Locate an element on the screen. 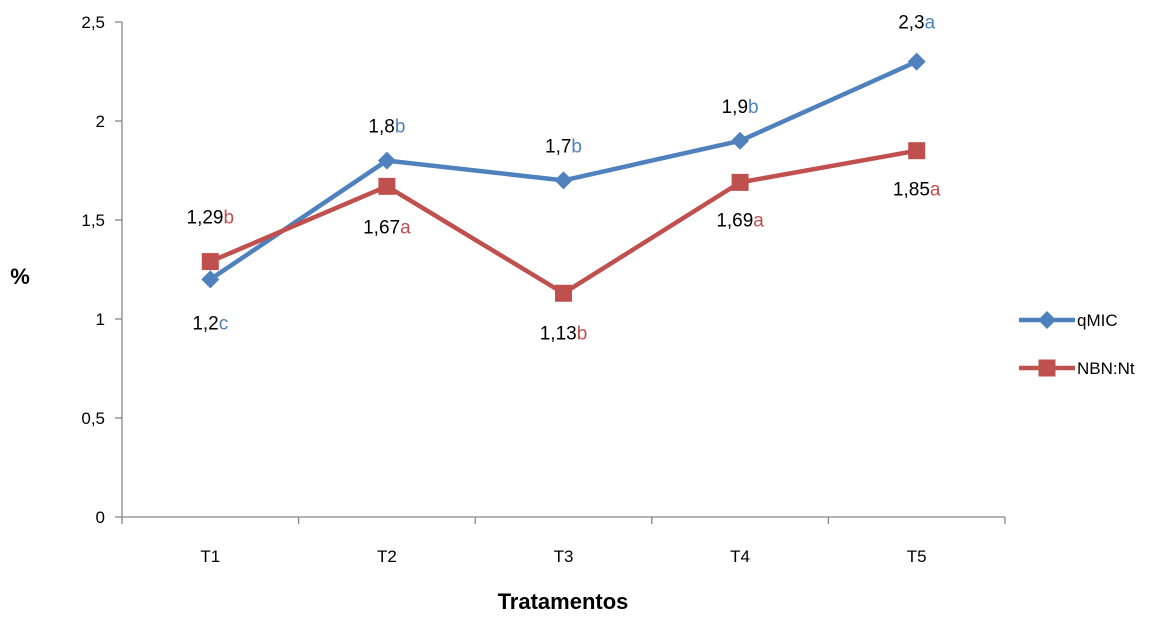  x-tick-label: T2 is located at coordinates (387, 556).